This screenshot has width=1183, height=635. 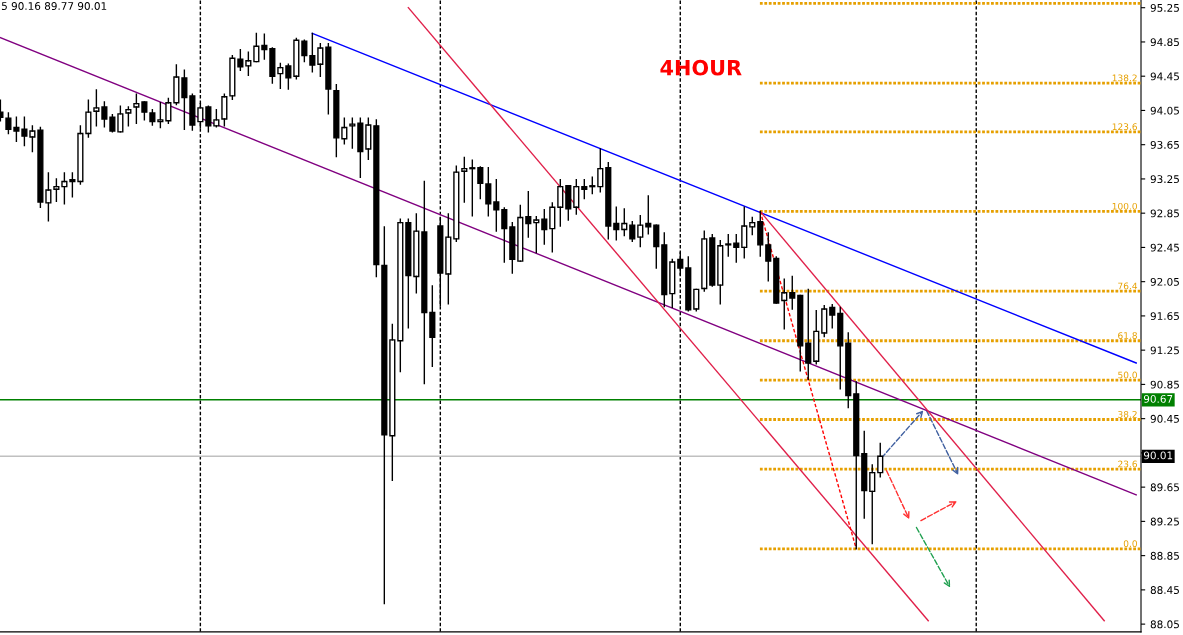 I want to click on annotation: 23.6, so click(x=1128, y=464).